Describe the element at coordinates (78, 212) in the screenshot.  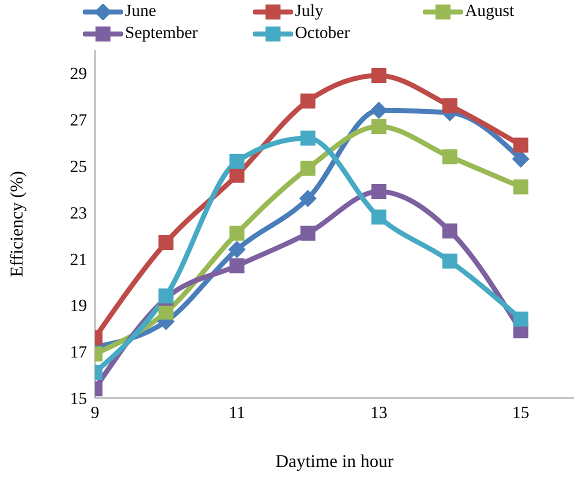
I see `y-tick-label: 23` at that location.